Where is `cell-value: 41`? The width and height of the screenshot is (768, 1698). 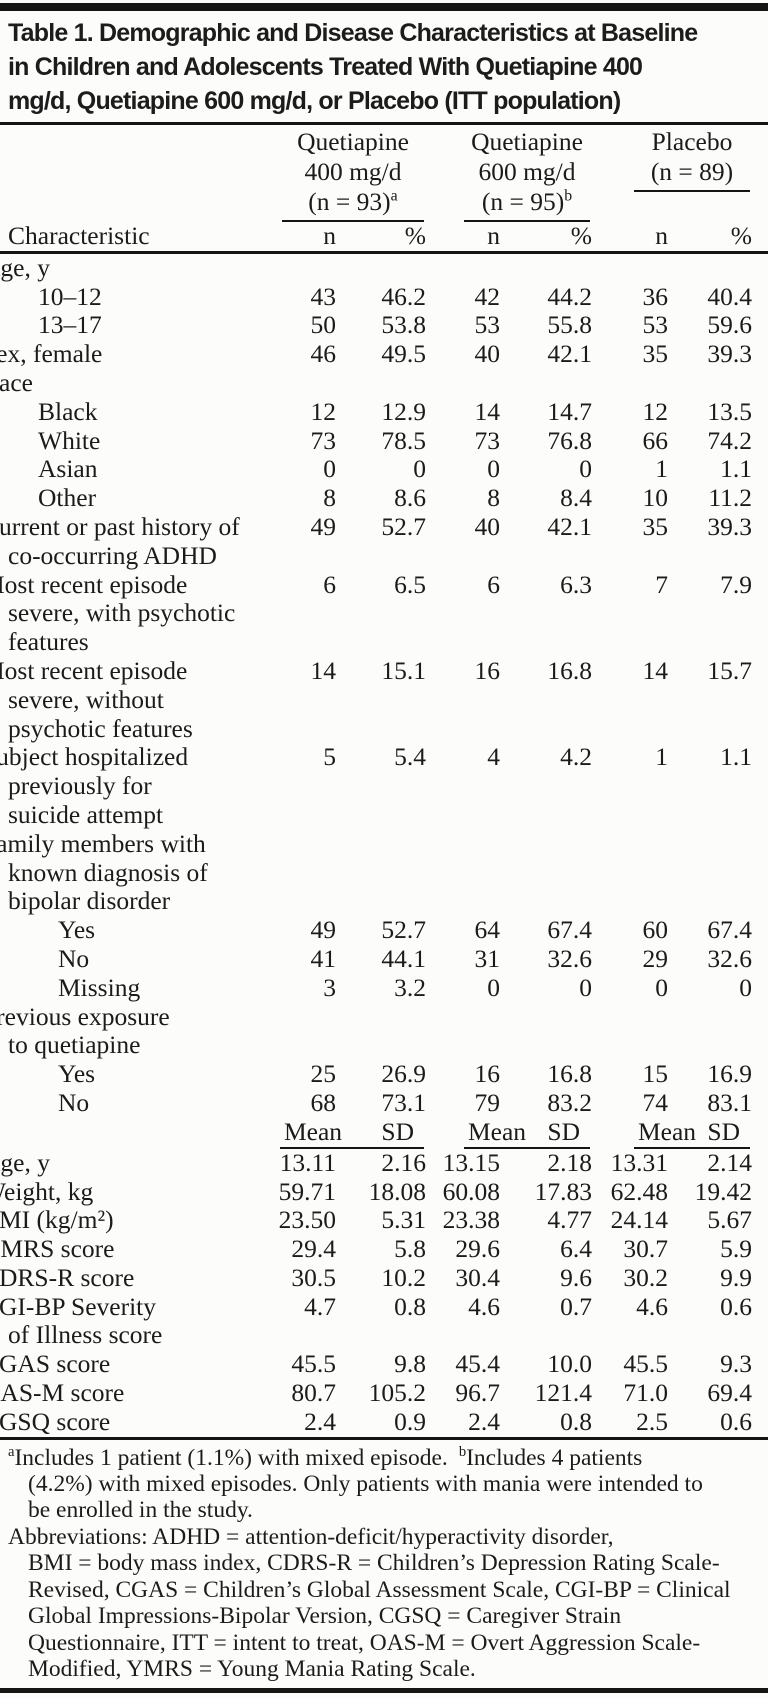 cell-value: 41 is located at coordinates (323, 958).